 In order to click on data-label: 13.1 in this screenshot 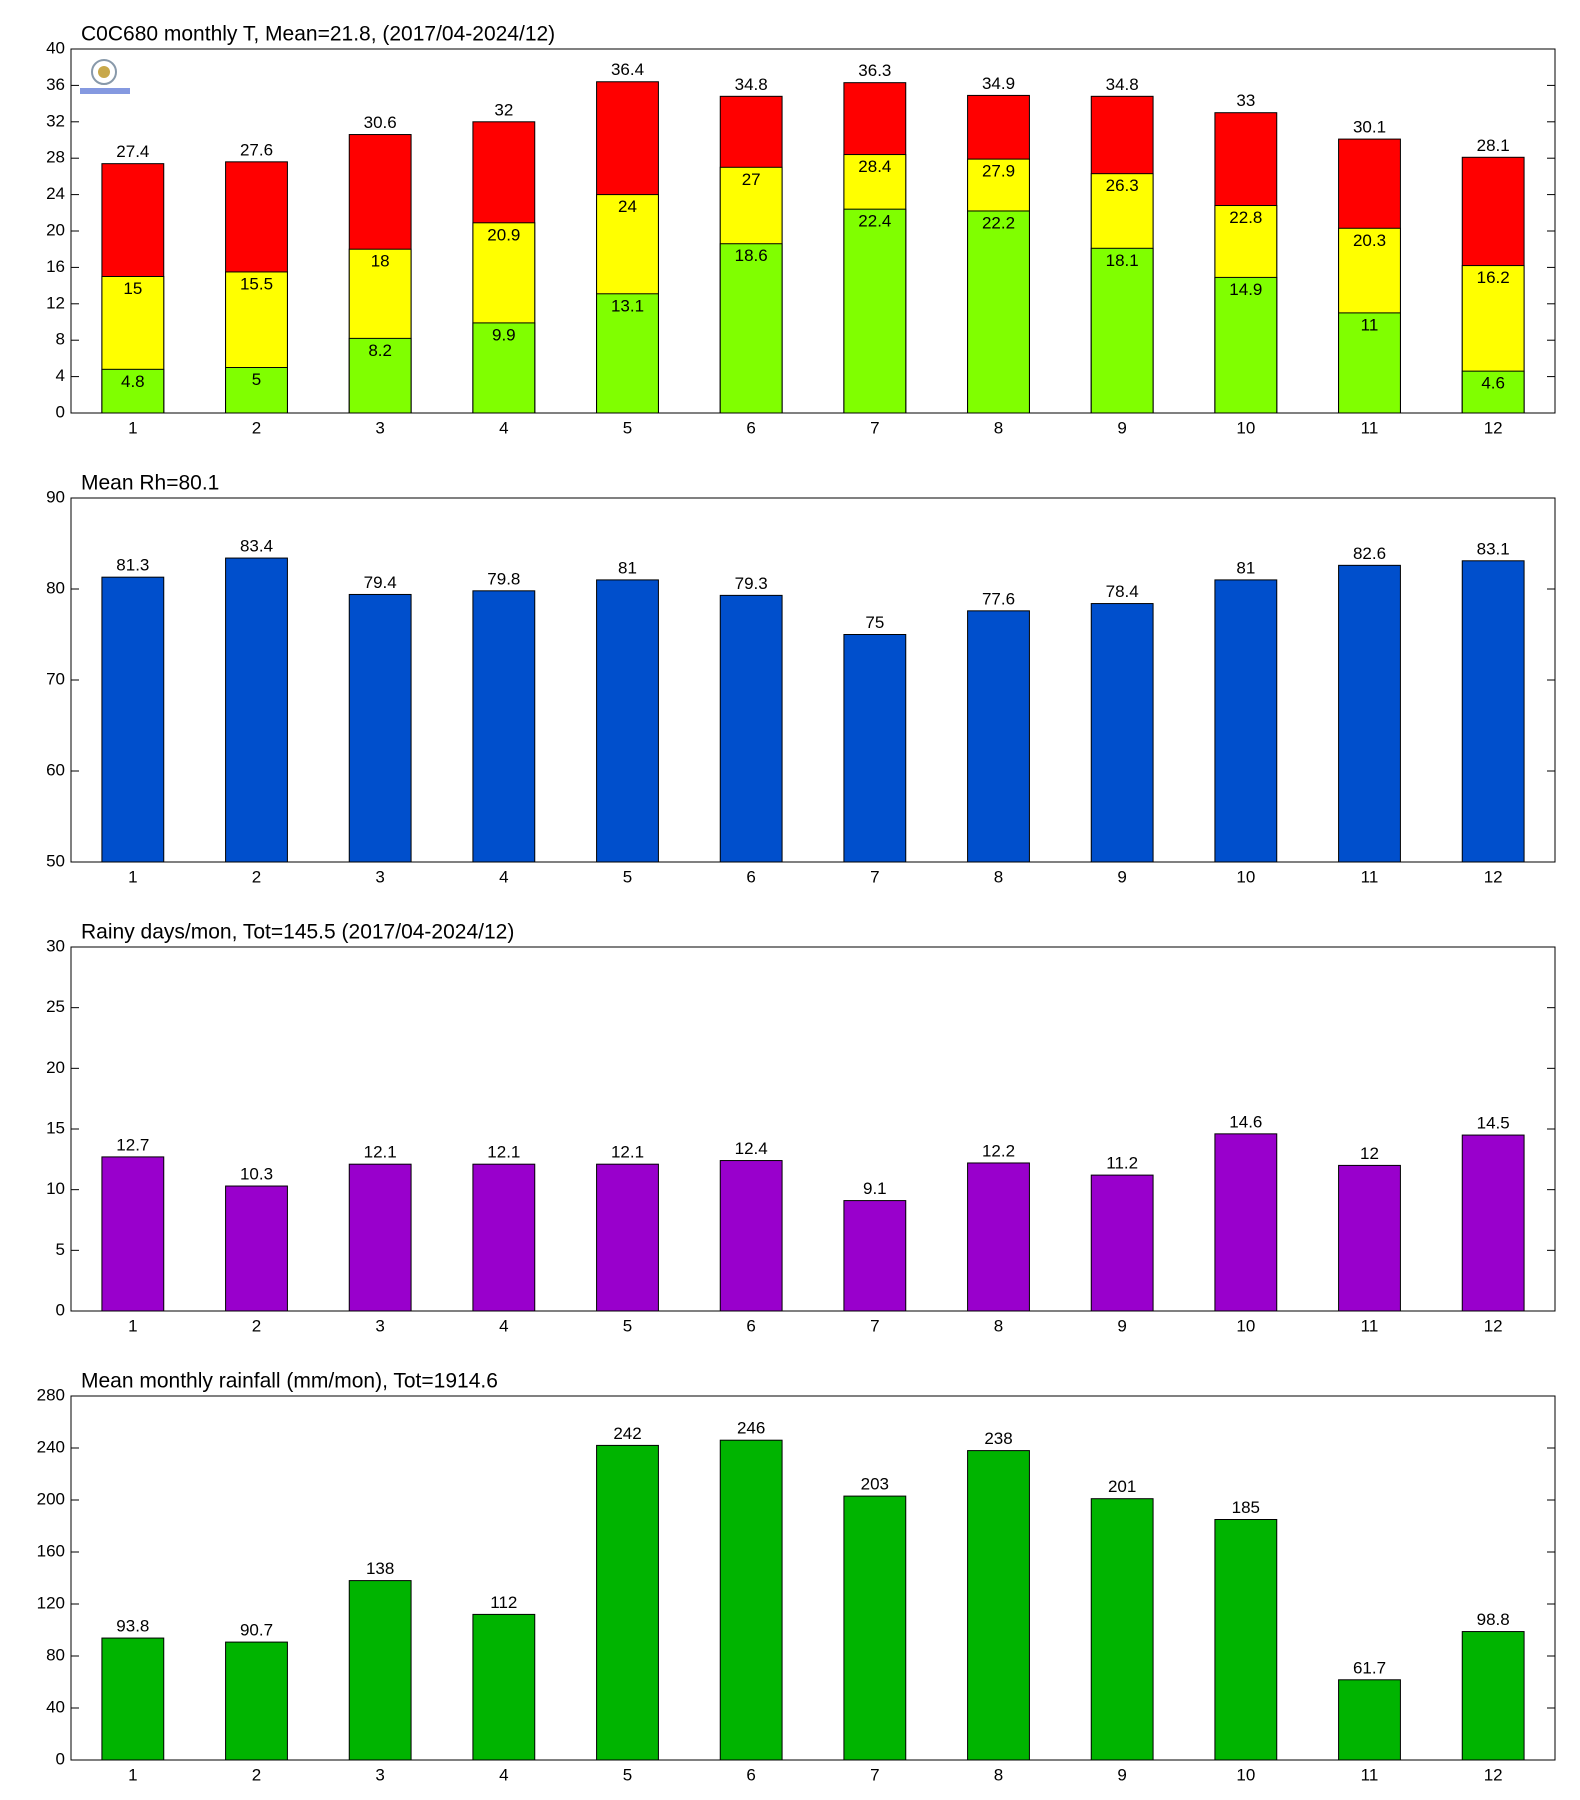, I will do `click(627, 305)`.